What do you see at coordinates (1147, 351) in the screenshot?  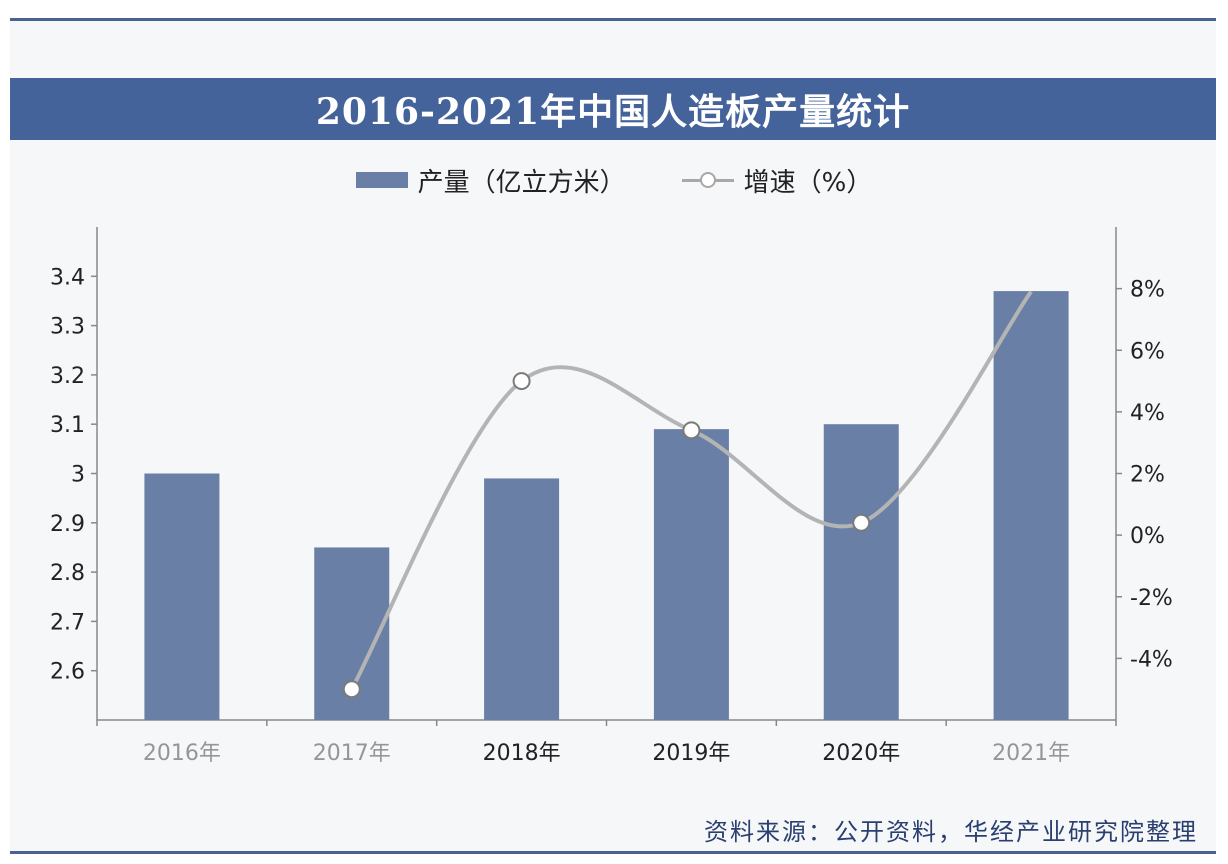 I see `y-right-tick-label: 6%` at bounding box center [1147, 351].